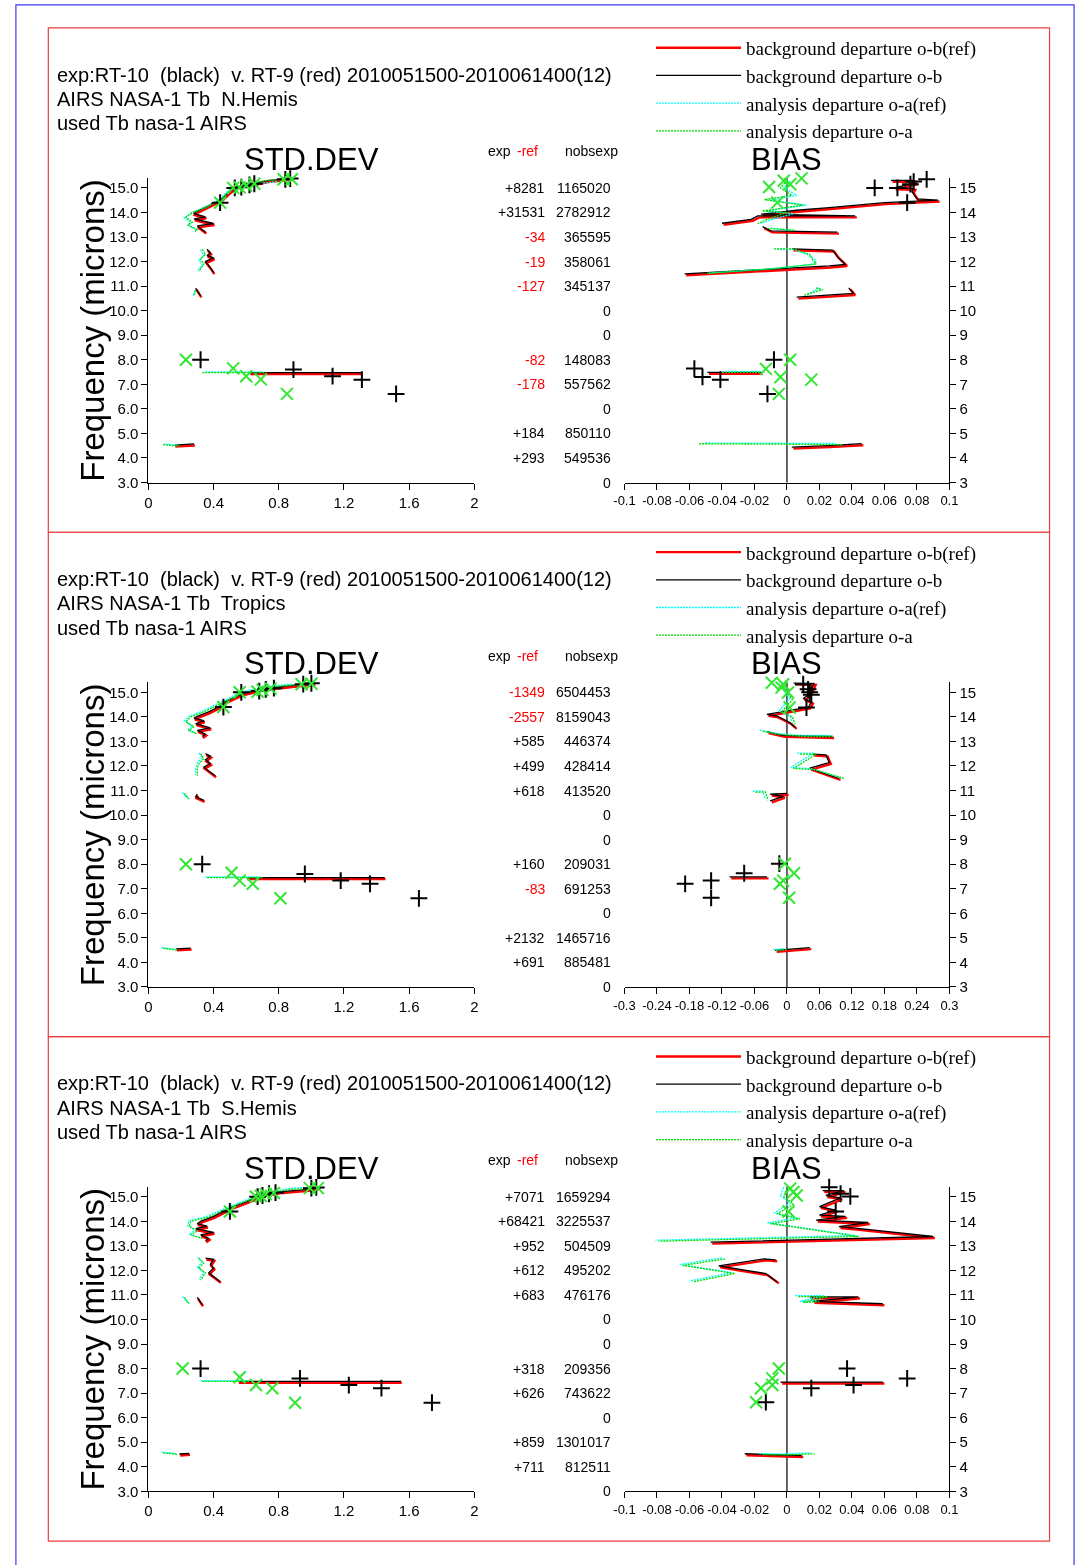 The width and height of the screenshot is (1087, 1565). What do you see at coordinates (819, 501) in the screenshot?
I see `x-tick-label: 0.02` at bounding box center [819, 501].